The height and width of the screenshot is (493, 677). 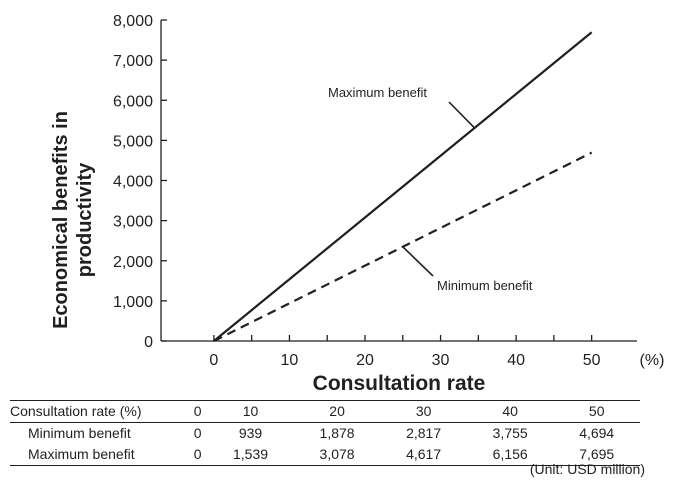 I want to click on unit-note: (Unit: USD million), so click(x=587, y=469).